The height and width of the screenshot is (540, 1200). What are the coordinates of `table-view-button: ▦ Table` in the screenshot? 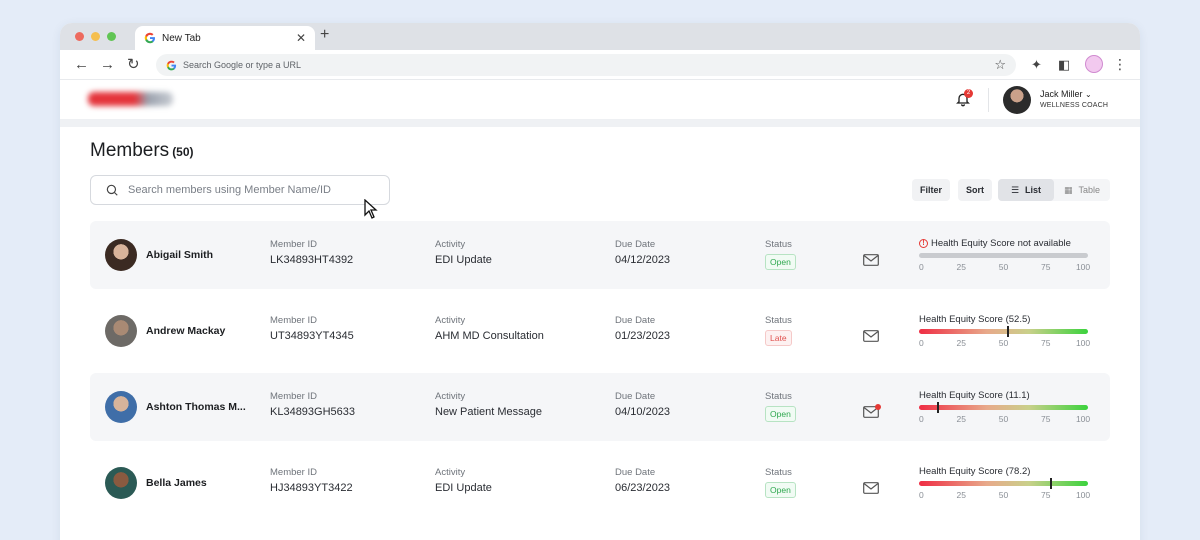 It's located at (1082, 190).